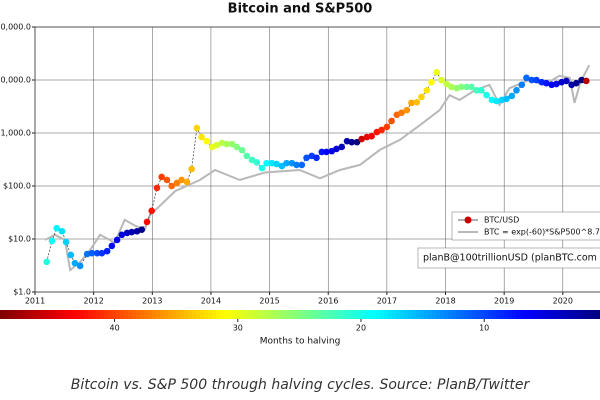 Image resolution: width=600 pixels, height=400 pixels. What do you see at coordinates (504, 301) in the screenshot?
I see `x-tick-label: 2019` at bounding box center [504, 301].